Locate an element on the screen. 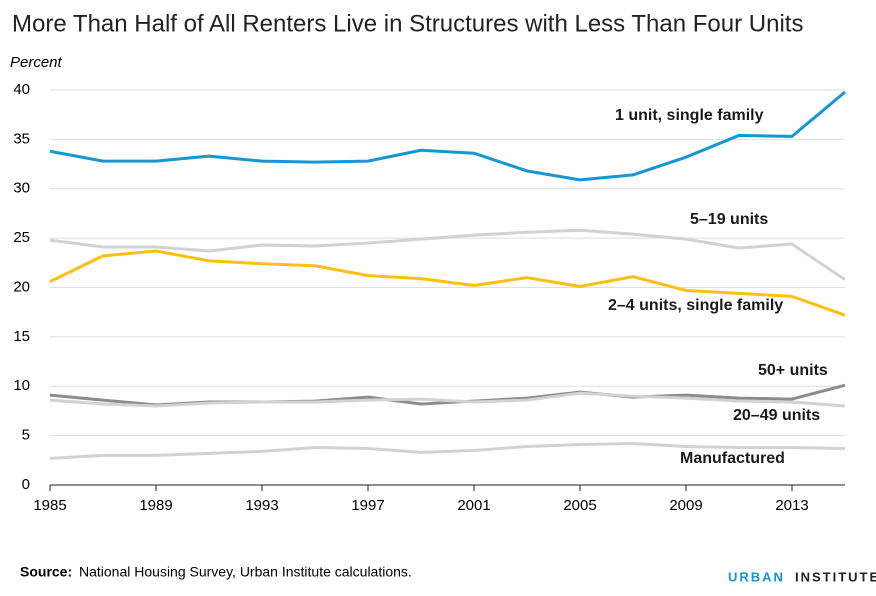 The width and height of the screenshot is (876, 596). y-axis-label: Percent is located at coordinates (36, 62).